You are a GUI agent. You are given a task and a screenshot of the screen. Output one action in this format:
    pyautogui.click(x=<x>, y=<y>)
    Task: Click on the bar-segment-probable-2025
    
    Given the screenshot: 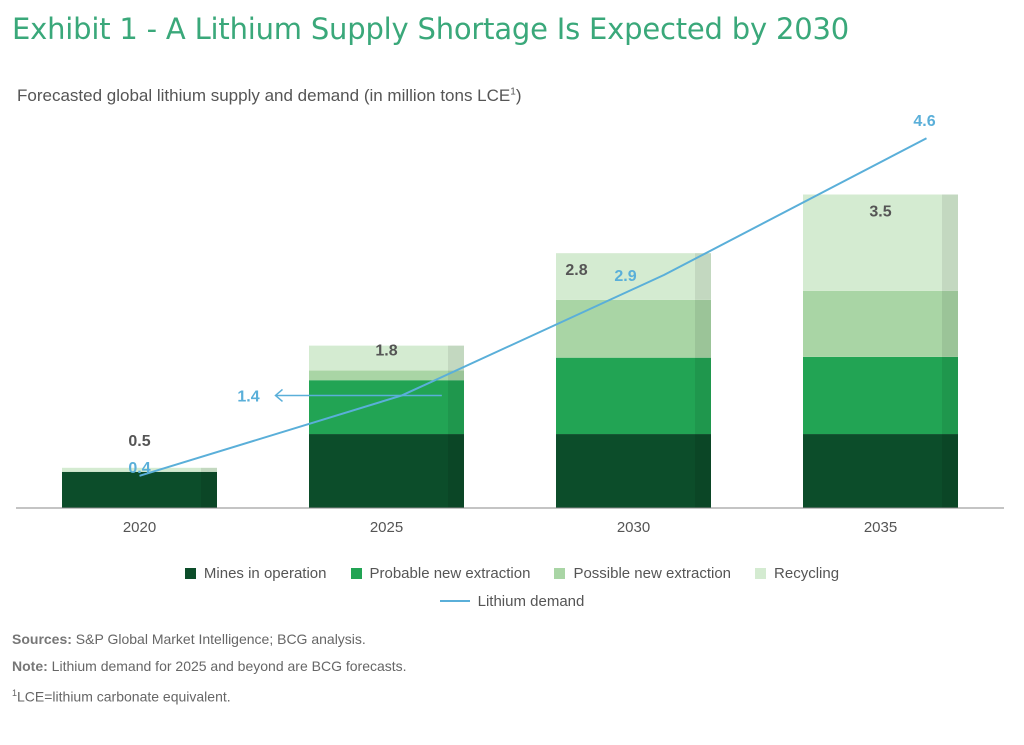 What is the action you would take?
    pyautogui.click(x=386, y=407)
    